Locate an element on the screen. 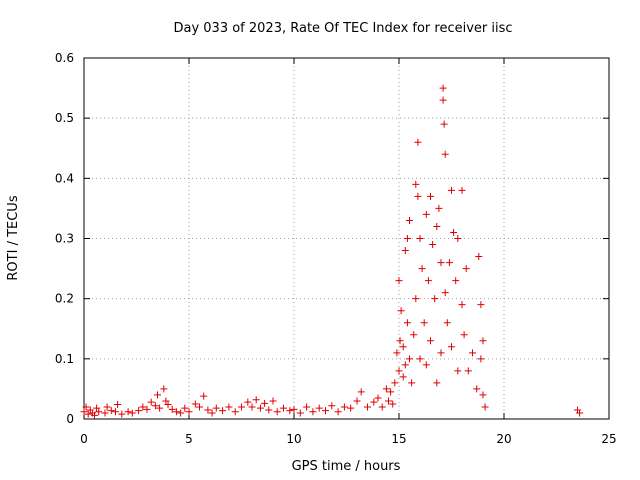  x-tick-label: 0 is located at coordinates (84, 439).